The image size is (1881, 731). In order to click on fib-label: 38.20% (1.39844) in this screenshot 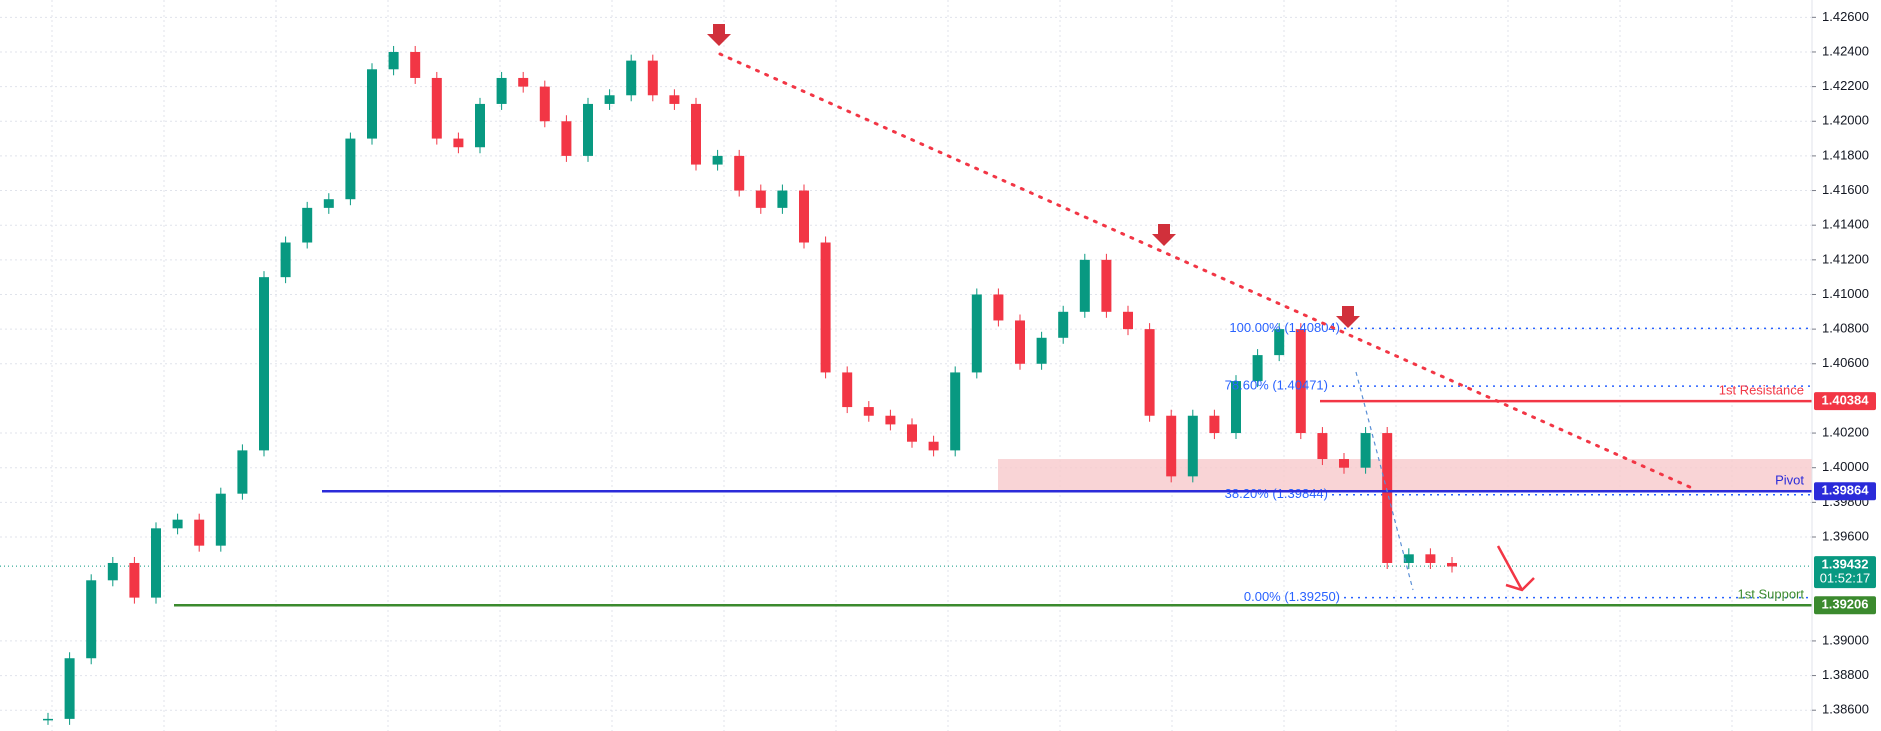, I will do `click(1276, 493)`.